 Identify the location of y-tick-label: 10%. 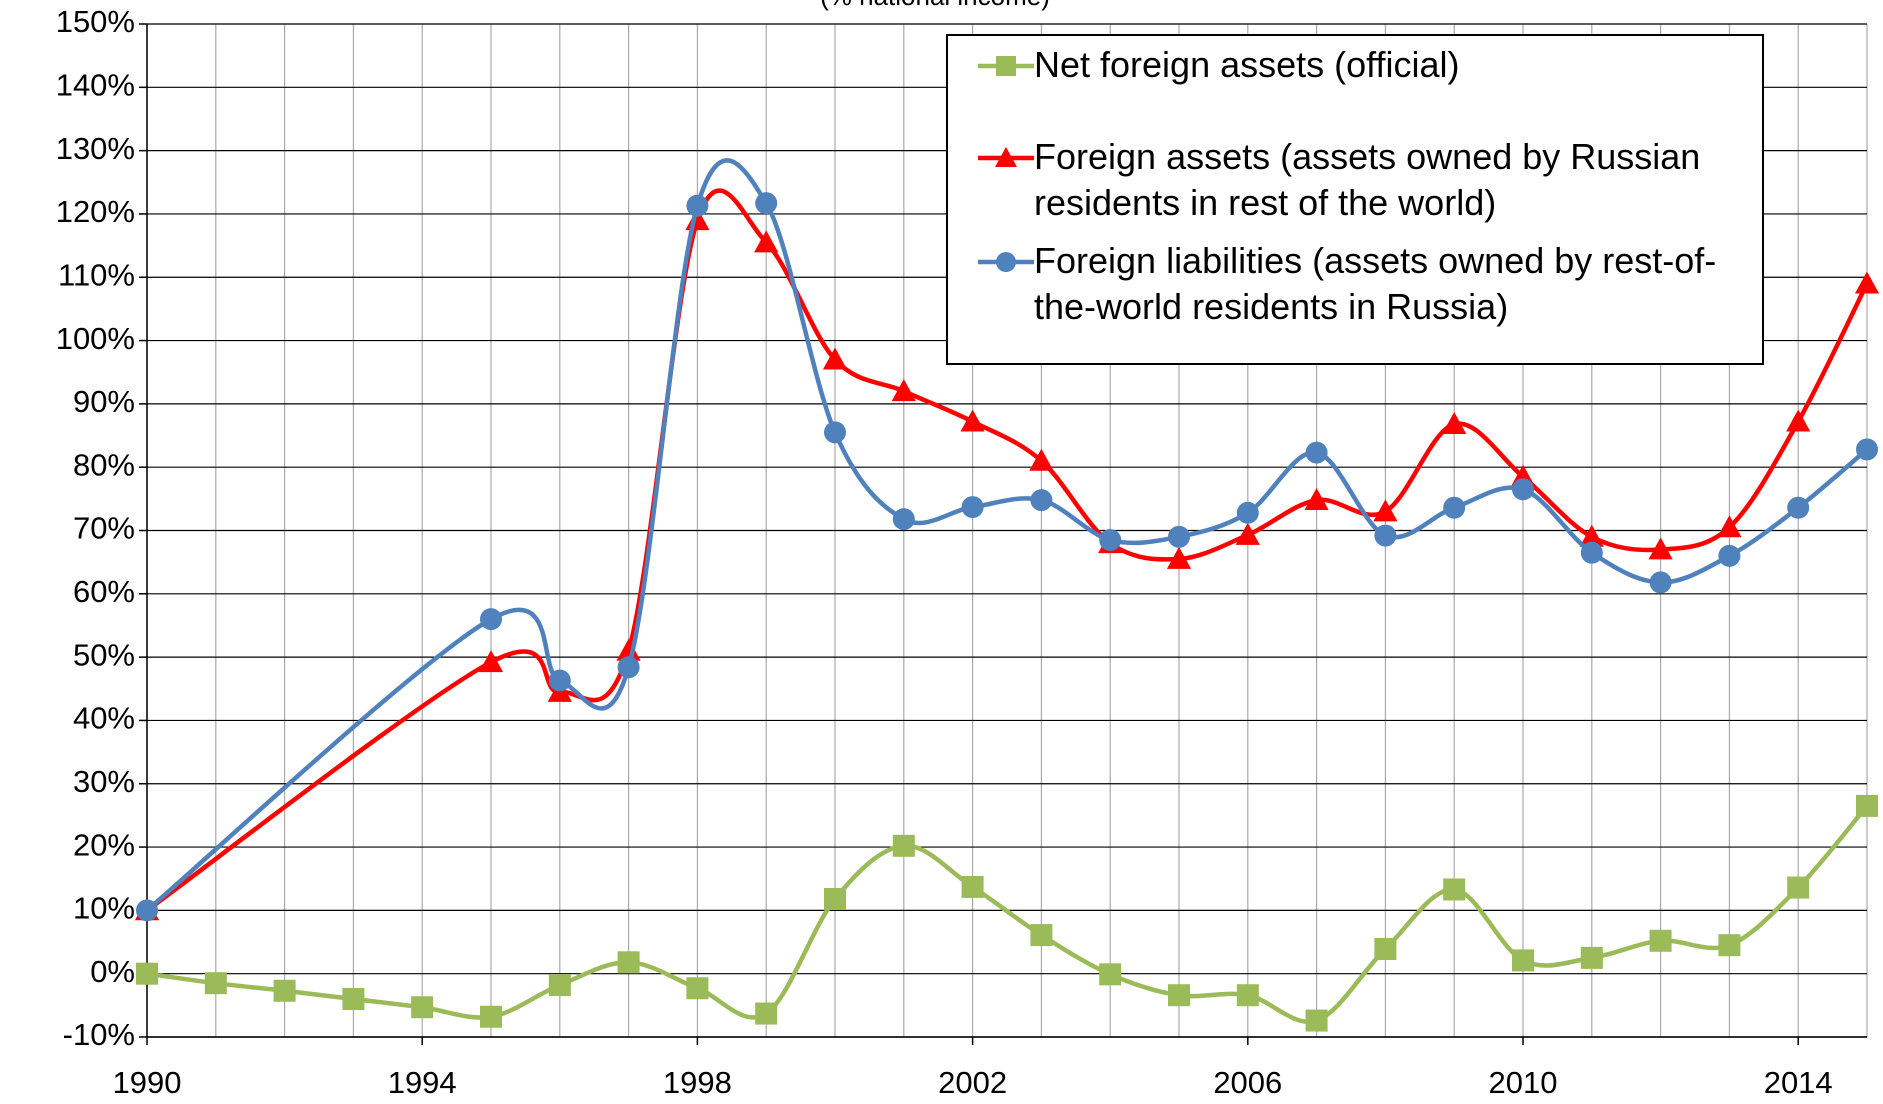
(104, 908).